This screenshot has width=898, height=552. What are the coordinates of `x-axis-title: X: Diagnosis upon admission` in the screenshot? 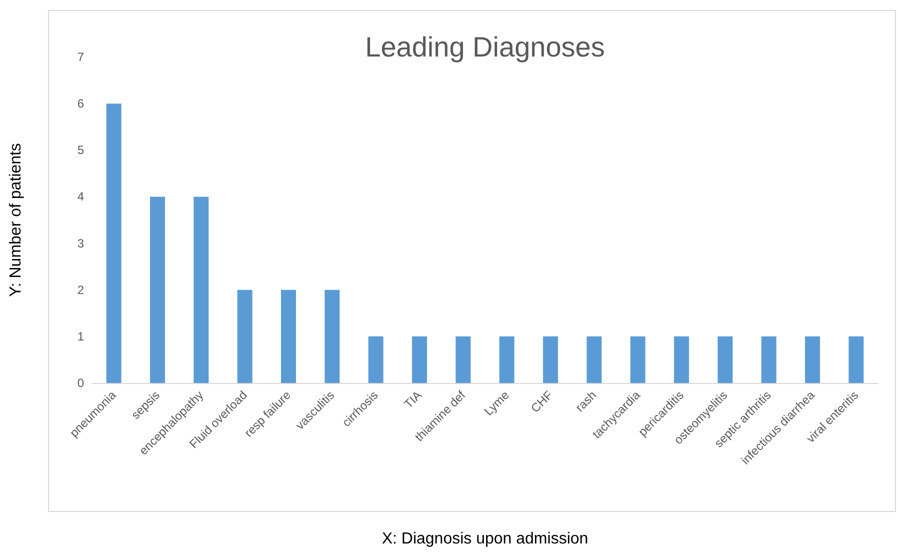 It's located at (485, 539).